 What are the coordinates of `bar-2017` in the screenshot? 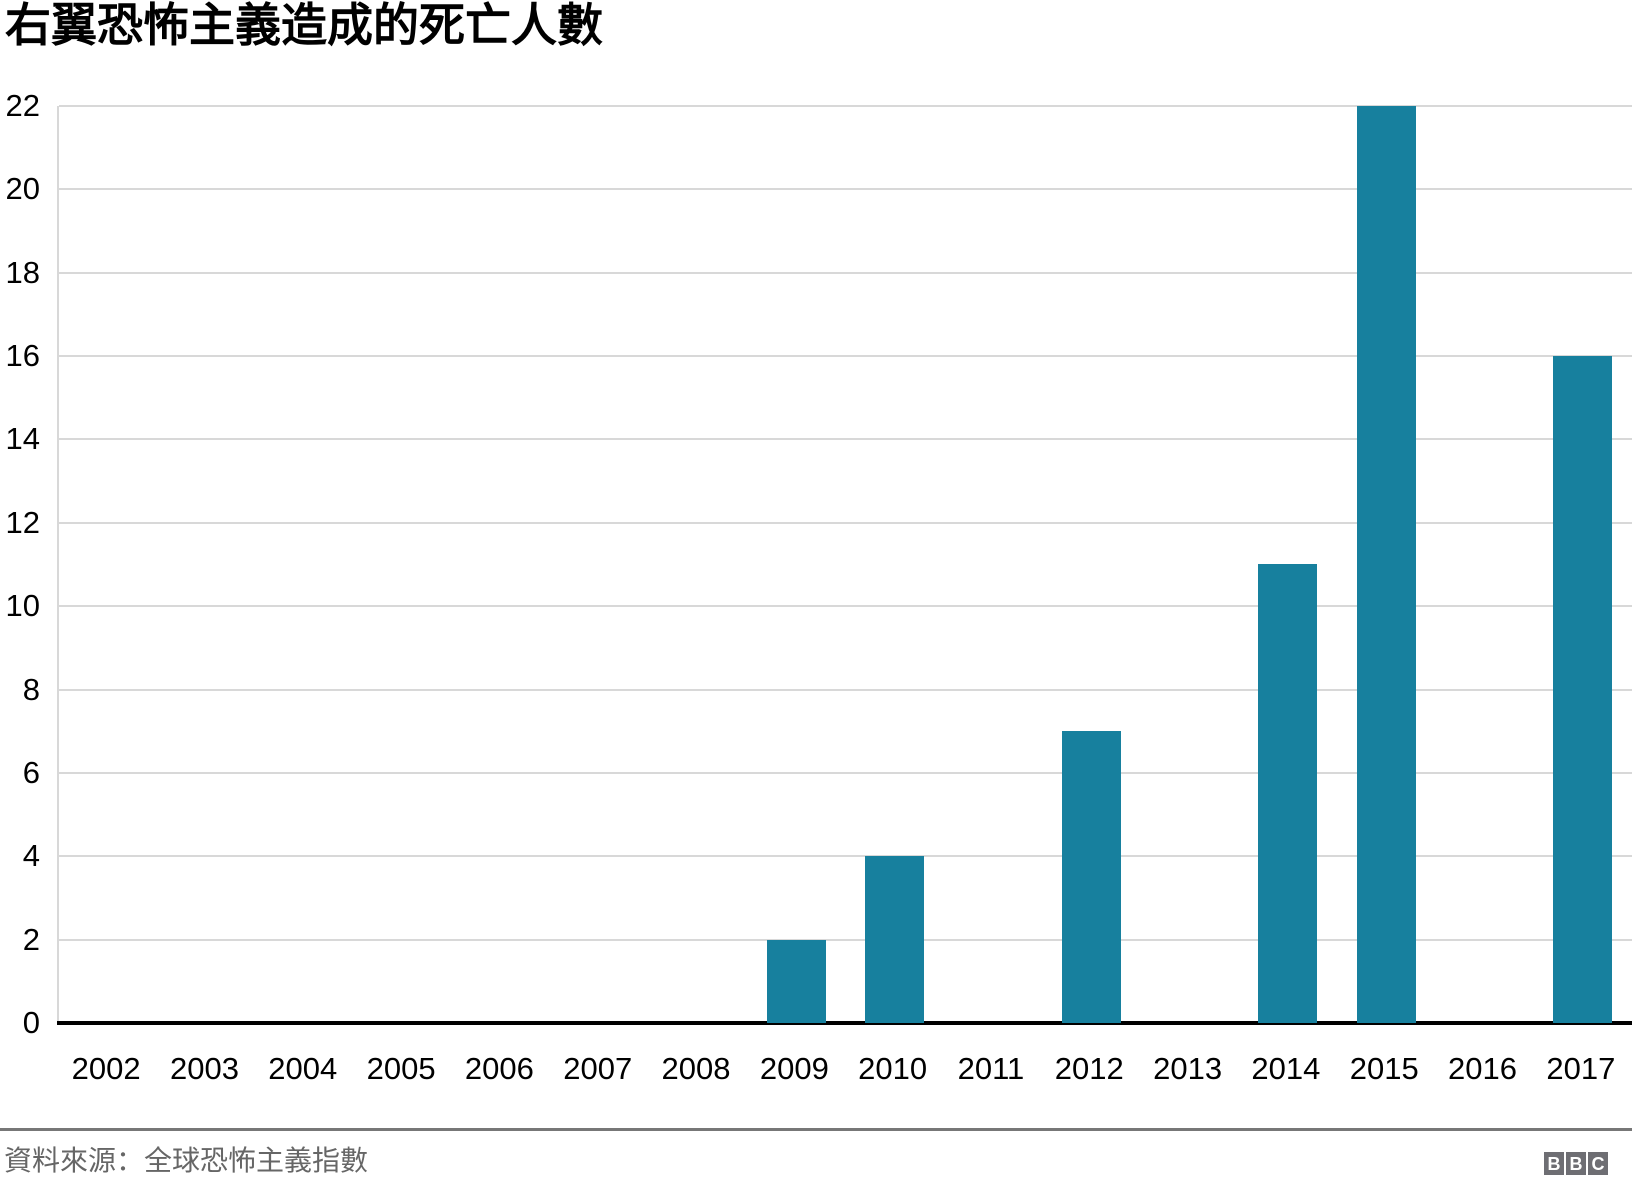 It's located at (1582, 689).